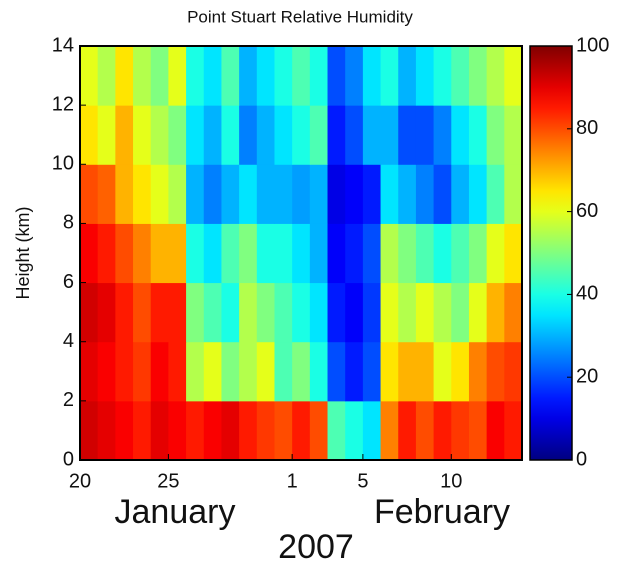  Describe the element at coordinates (587, 294) in the screenshot. I see `colorbar-tick-label: 40` at that location.